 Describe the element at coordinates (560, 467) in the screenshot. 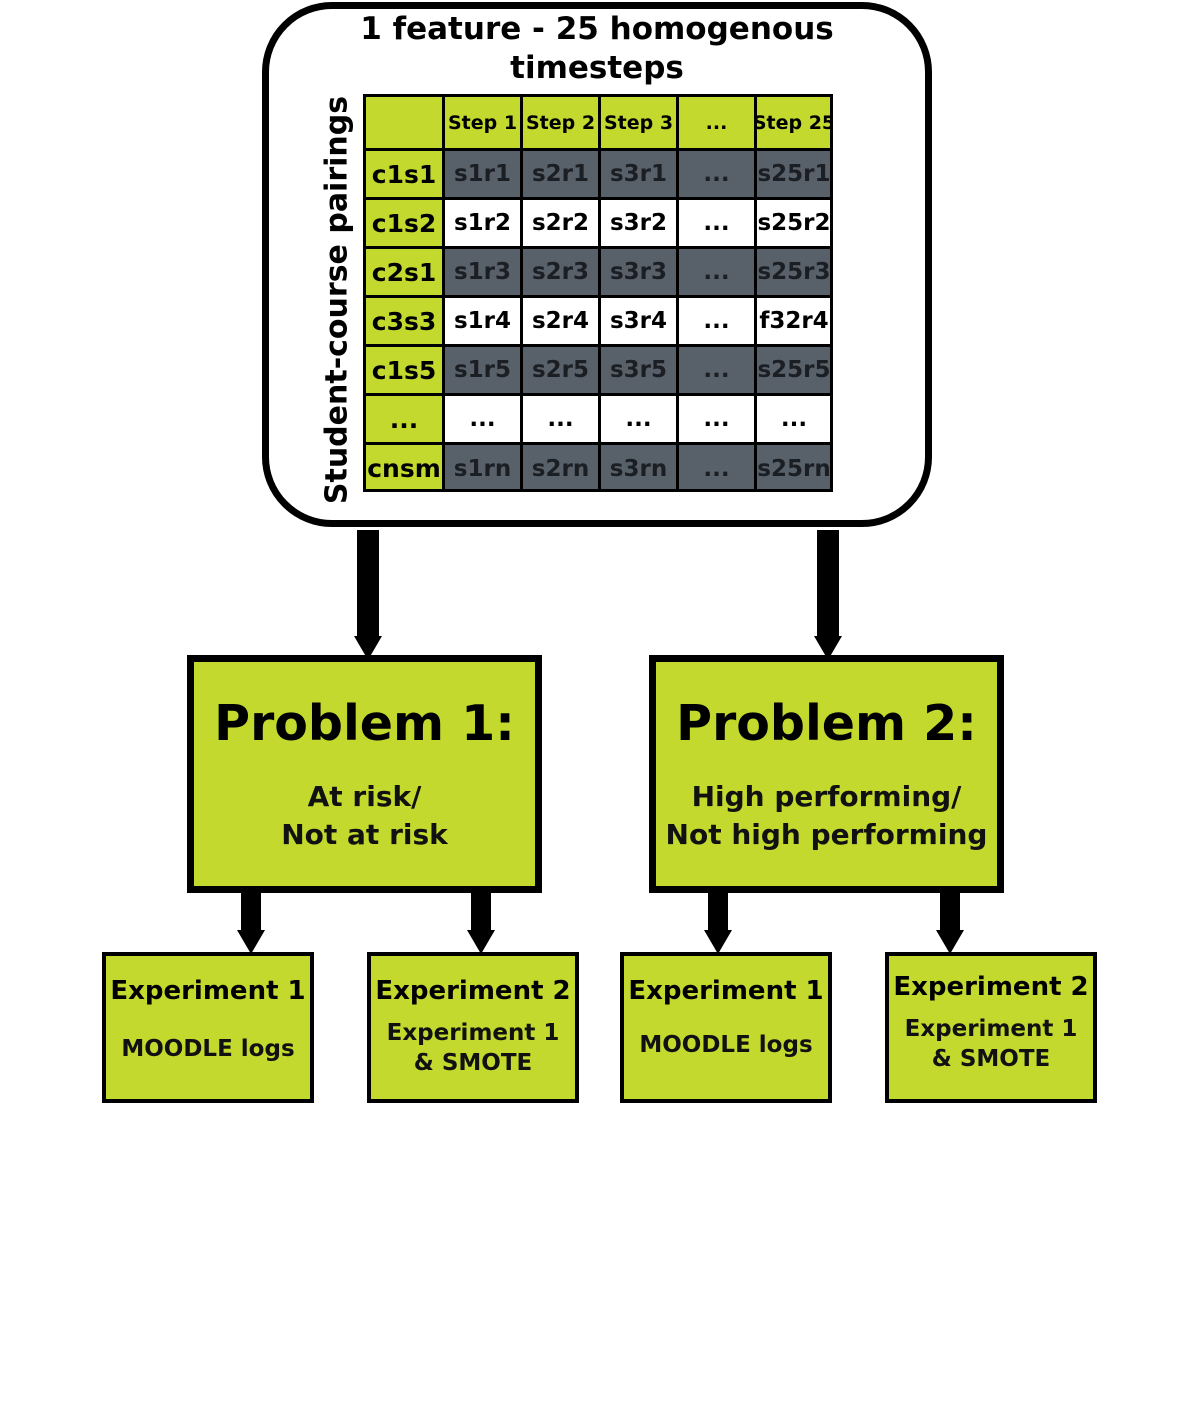

I see `table-cell: s2rn` at that location.